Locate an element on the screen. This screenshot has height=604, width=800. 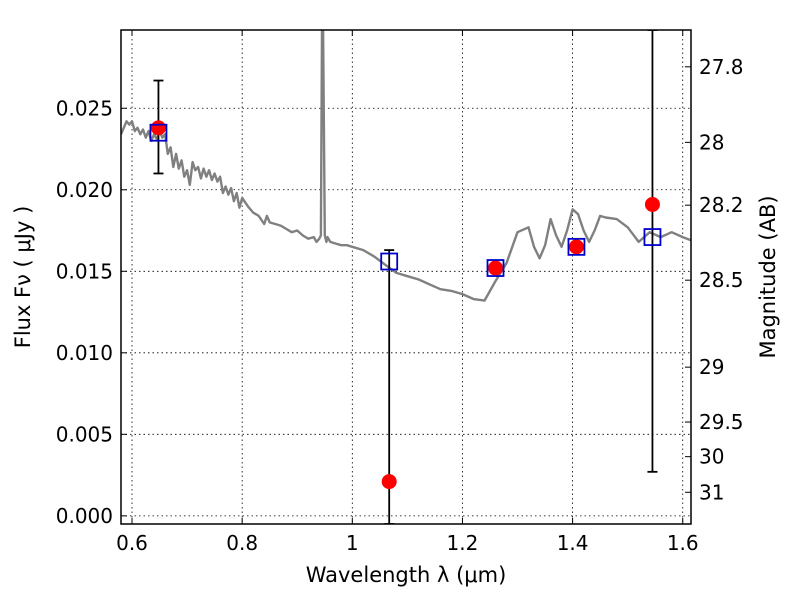
magnitude-tick-label: 28.5 is located at coordinates (721, 280).